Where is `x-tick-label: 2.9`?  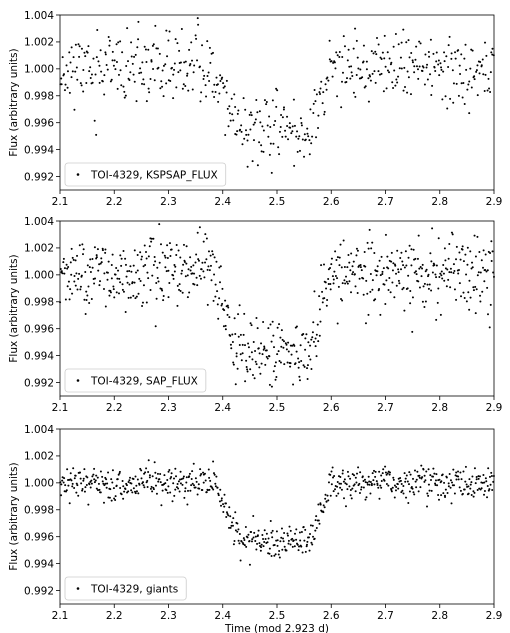
x-tick-label: 2.9 is located at coordinates (494, 202).